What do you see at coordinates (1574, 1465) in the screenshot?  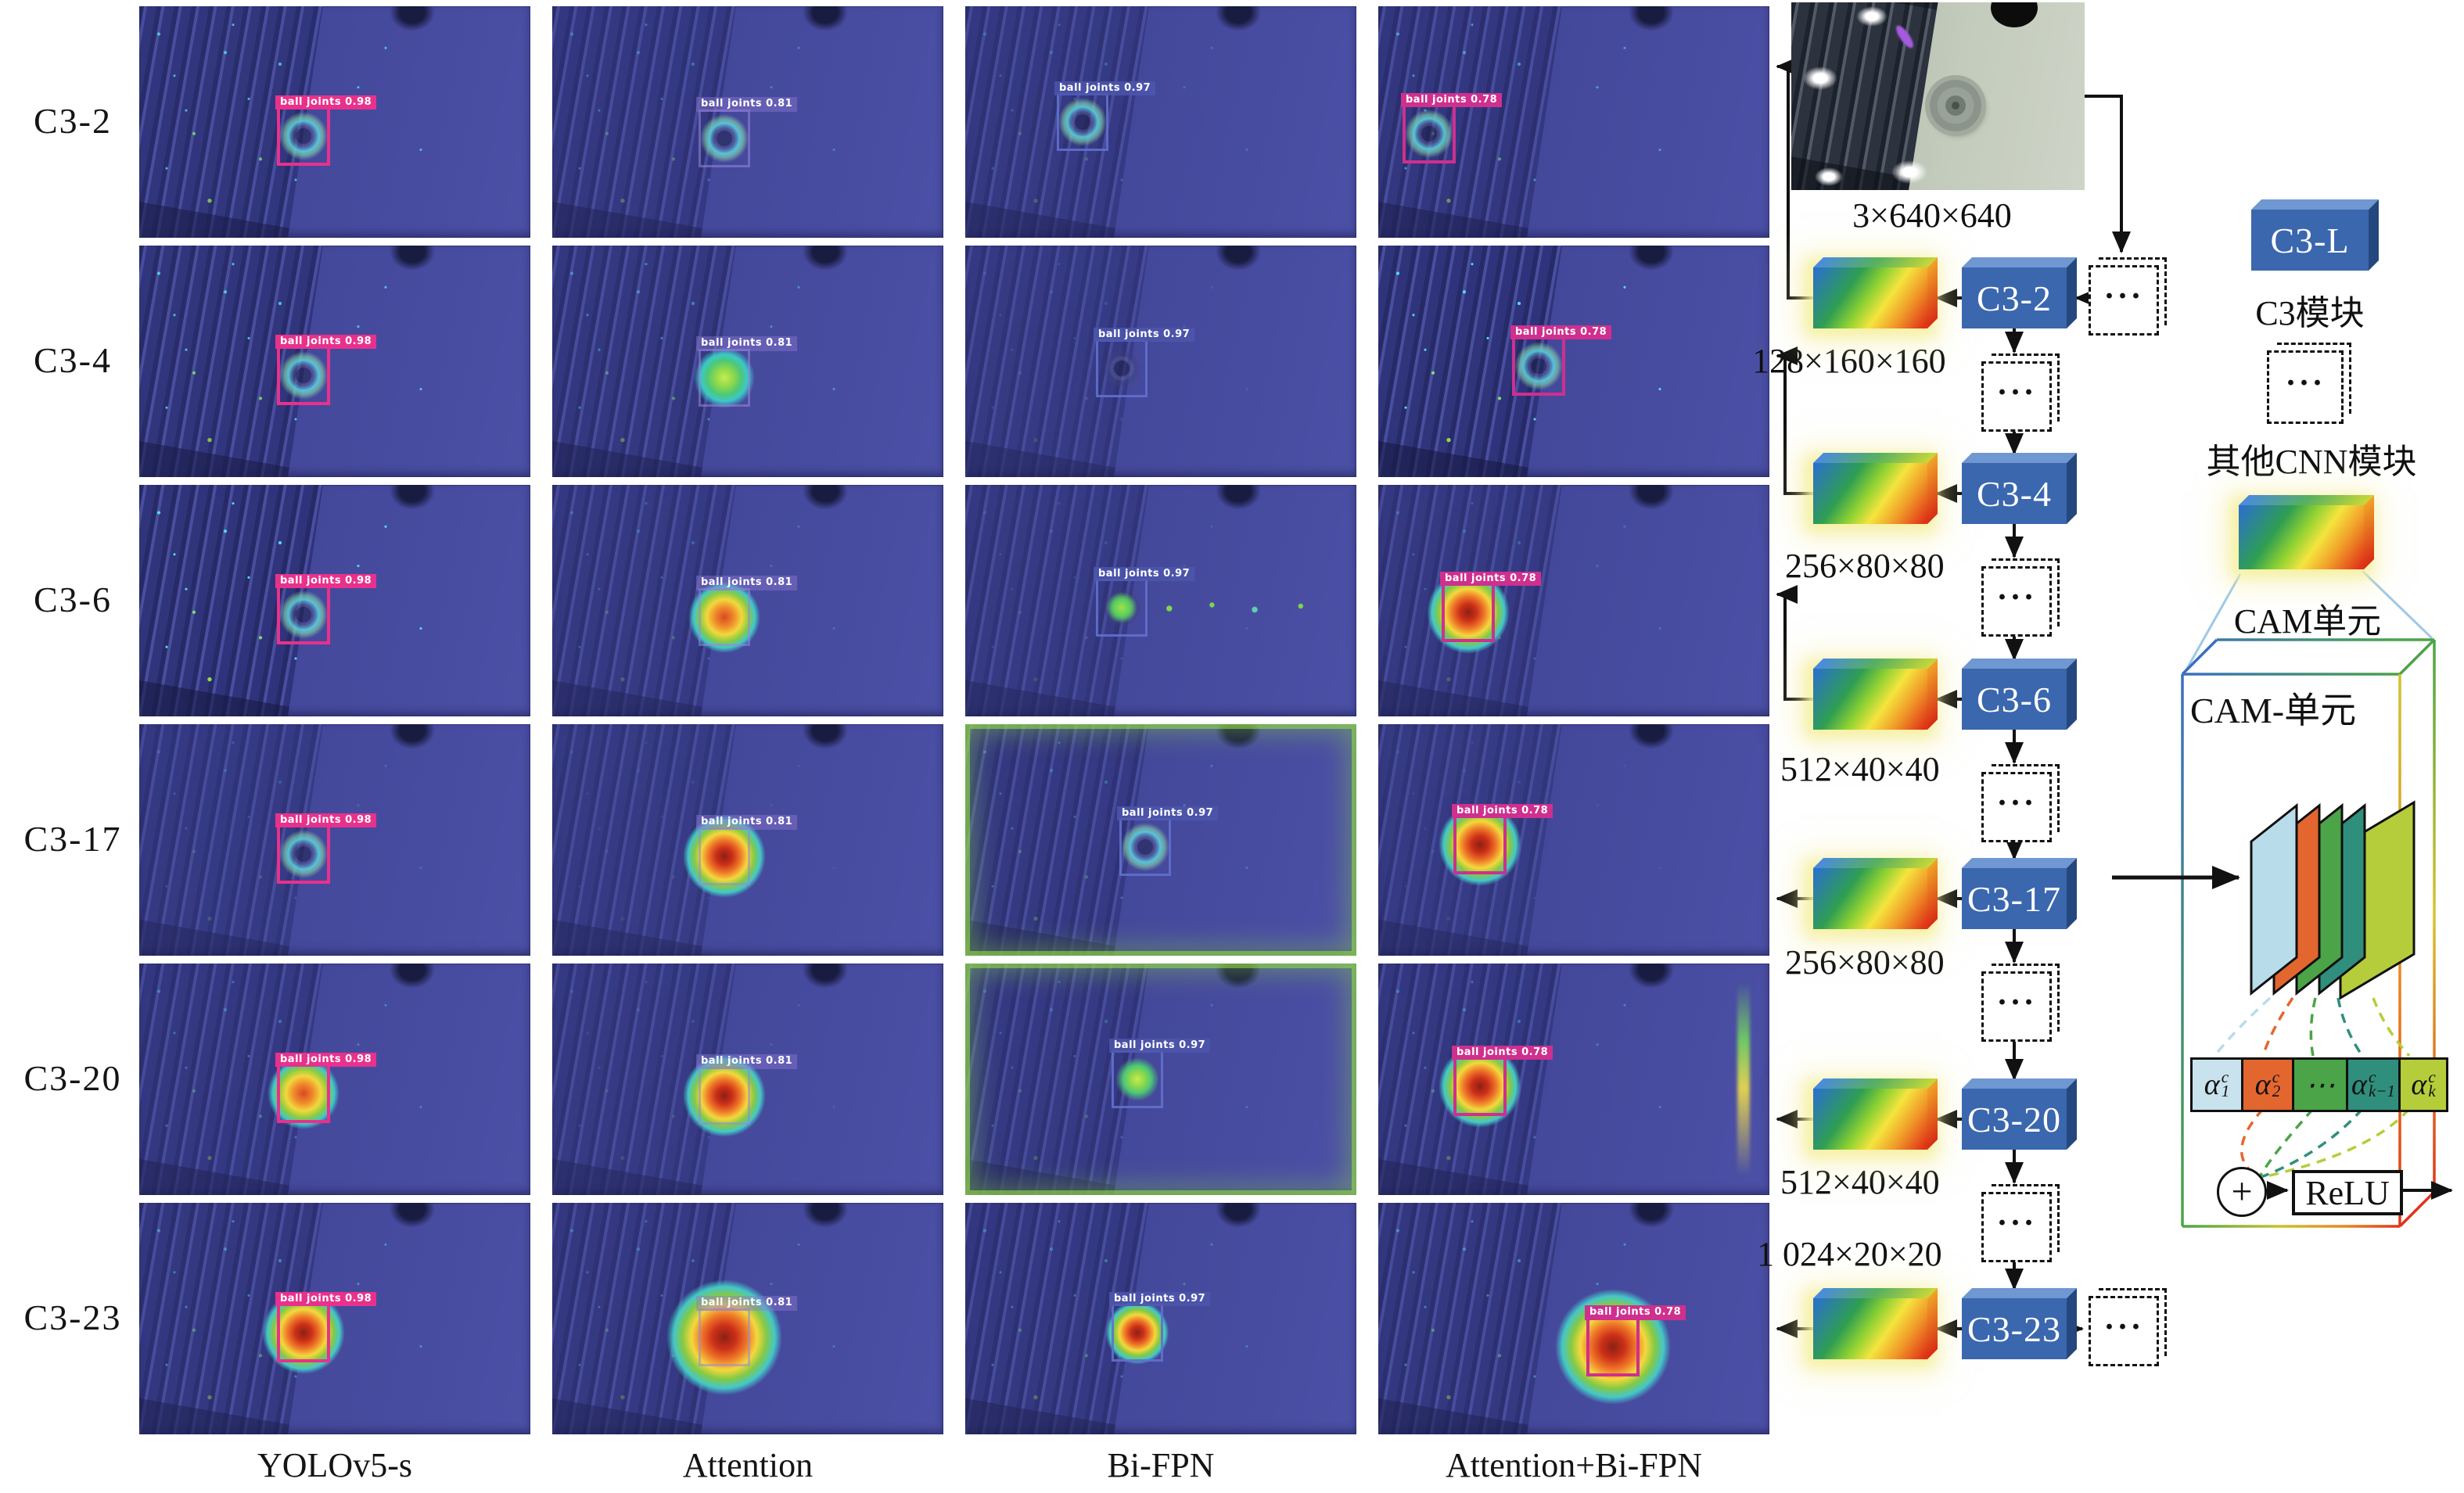 I see `column-label: Attention+Bi-FPN` at bounding box center [1574, 1465].